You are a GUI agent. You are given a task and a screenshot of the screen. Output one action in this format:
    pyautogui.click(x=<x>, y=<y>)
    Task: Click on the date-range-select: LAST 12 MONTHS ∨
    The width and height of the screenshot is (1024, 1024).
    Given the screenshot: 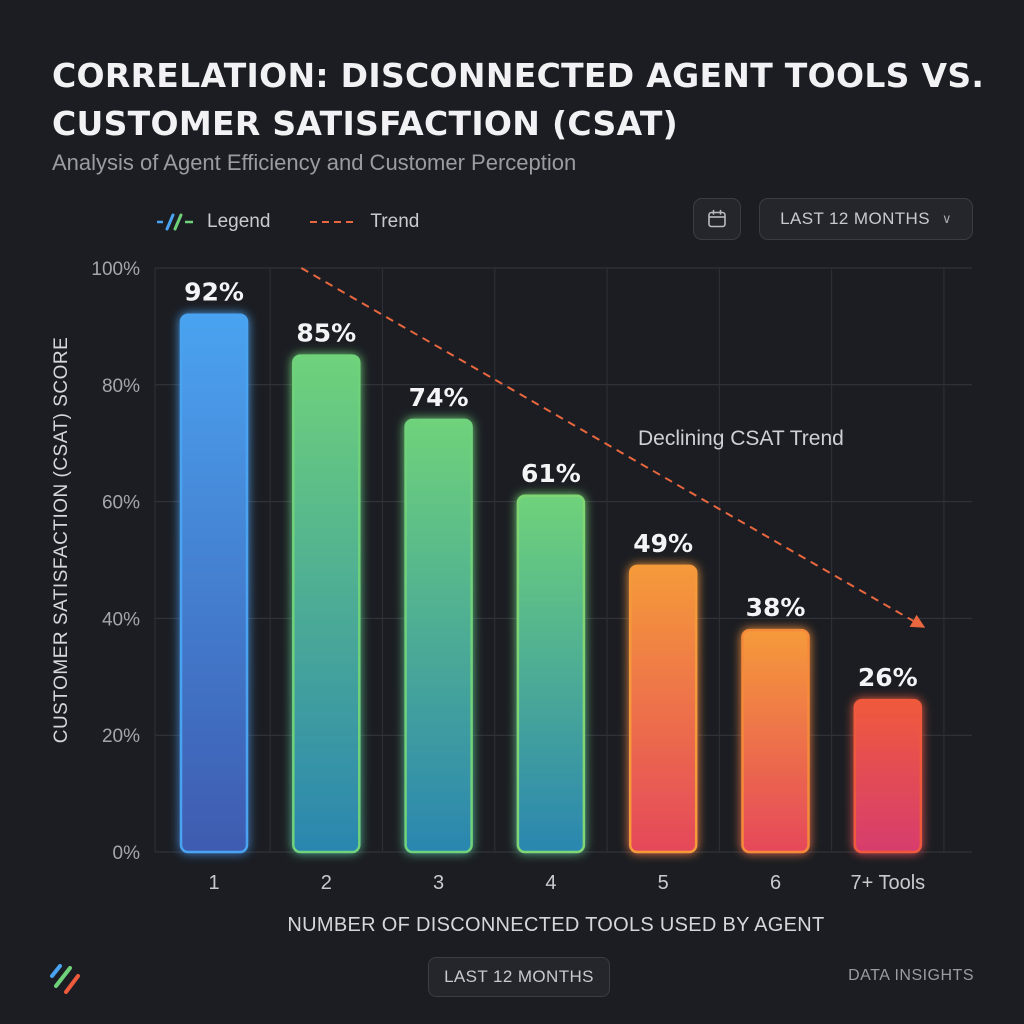 What is the action you would take?
    pyautogui.click(x=866, y=219)
    